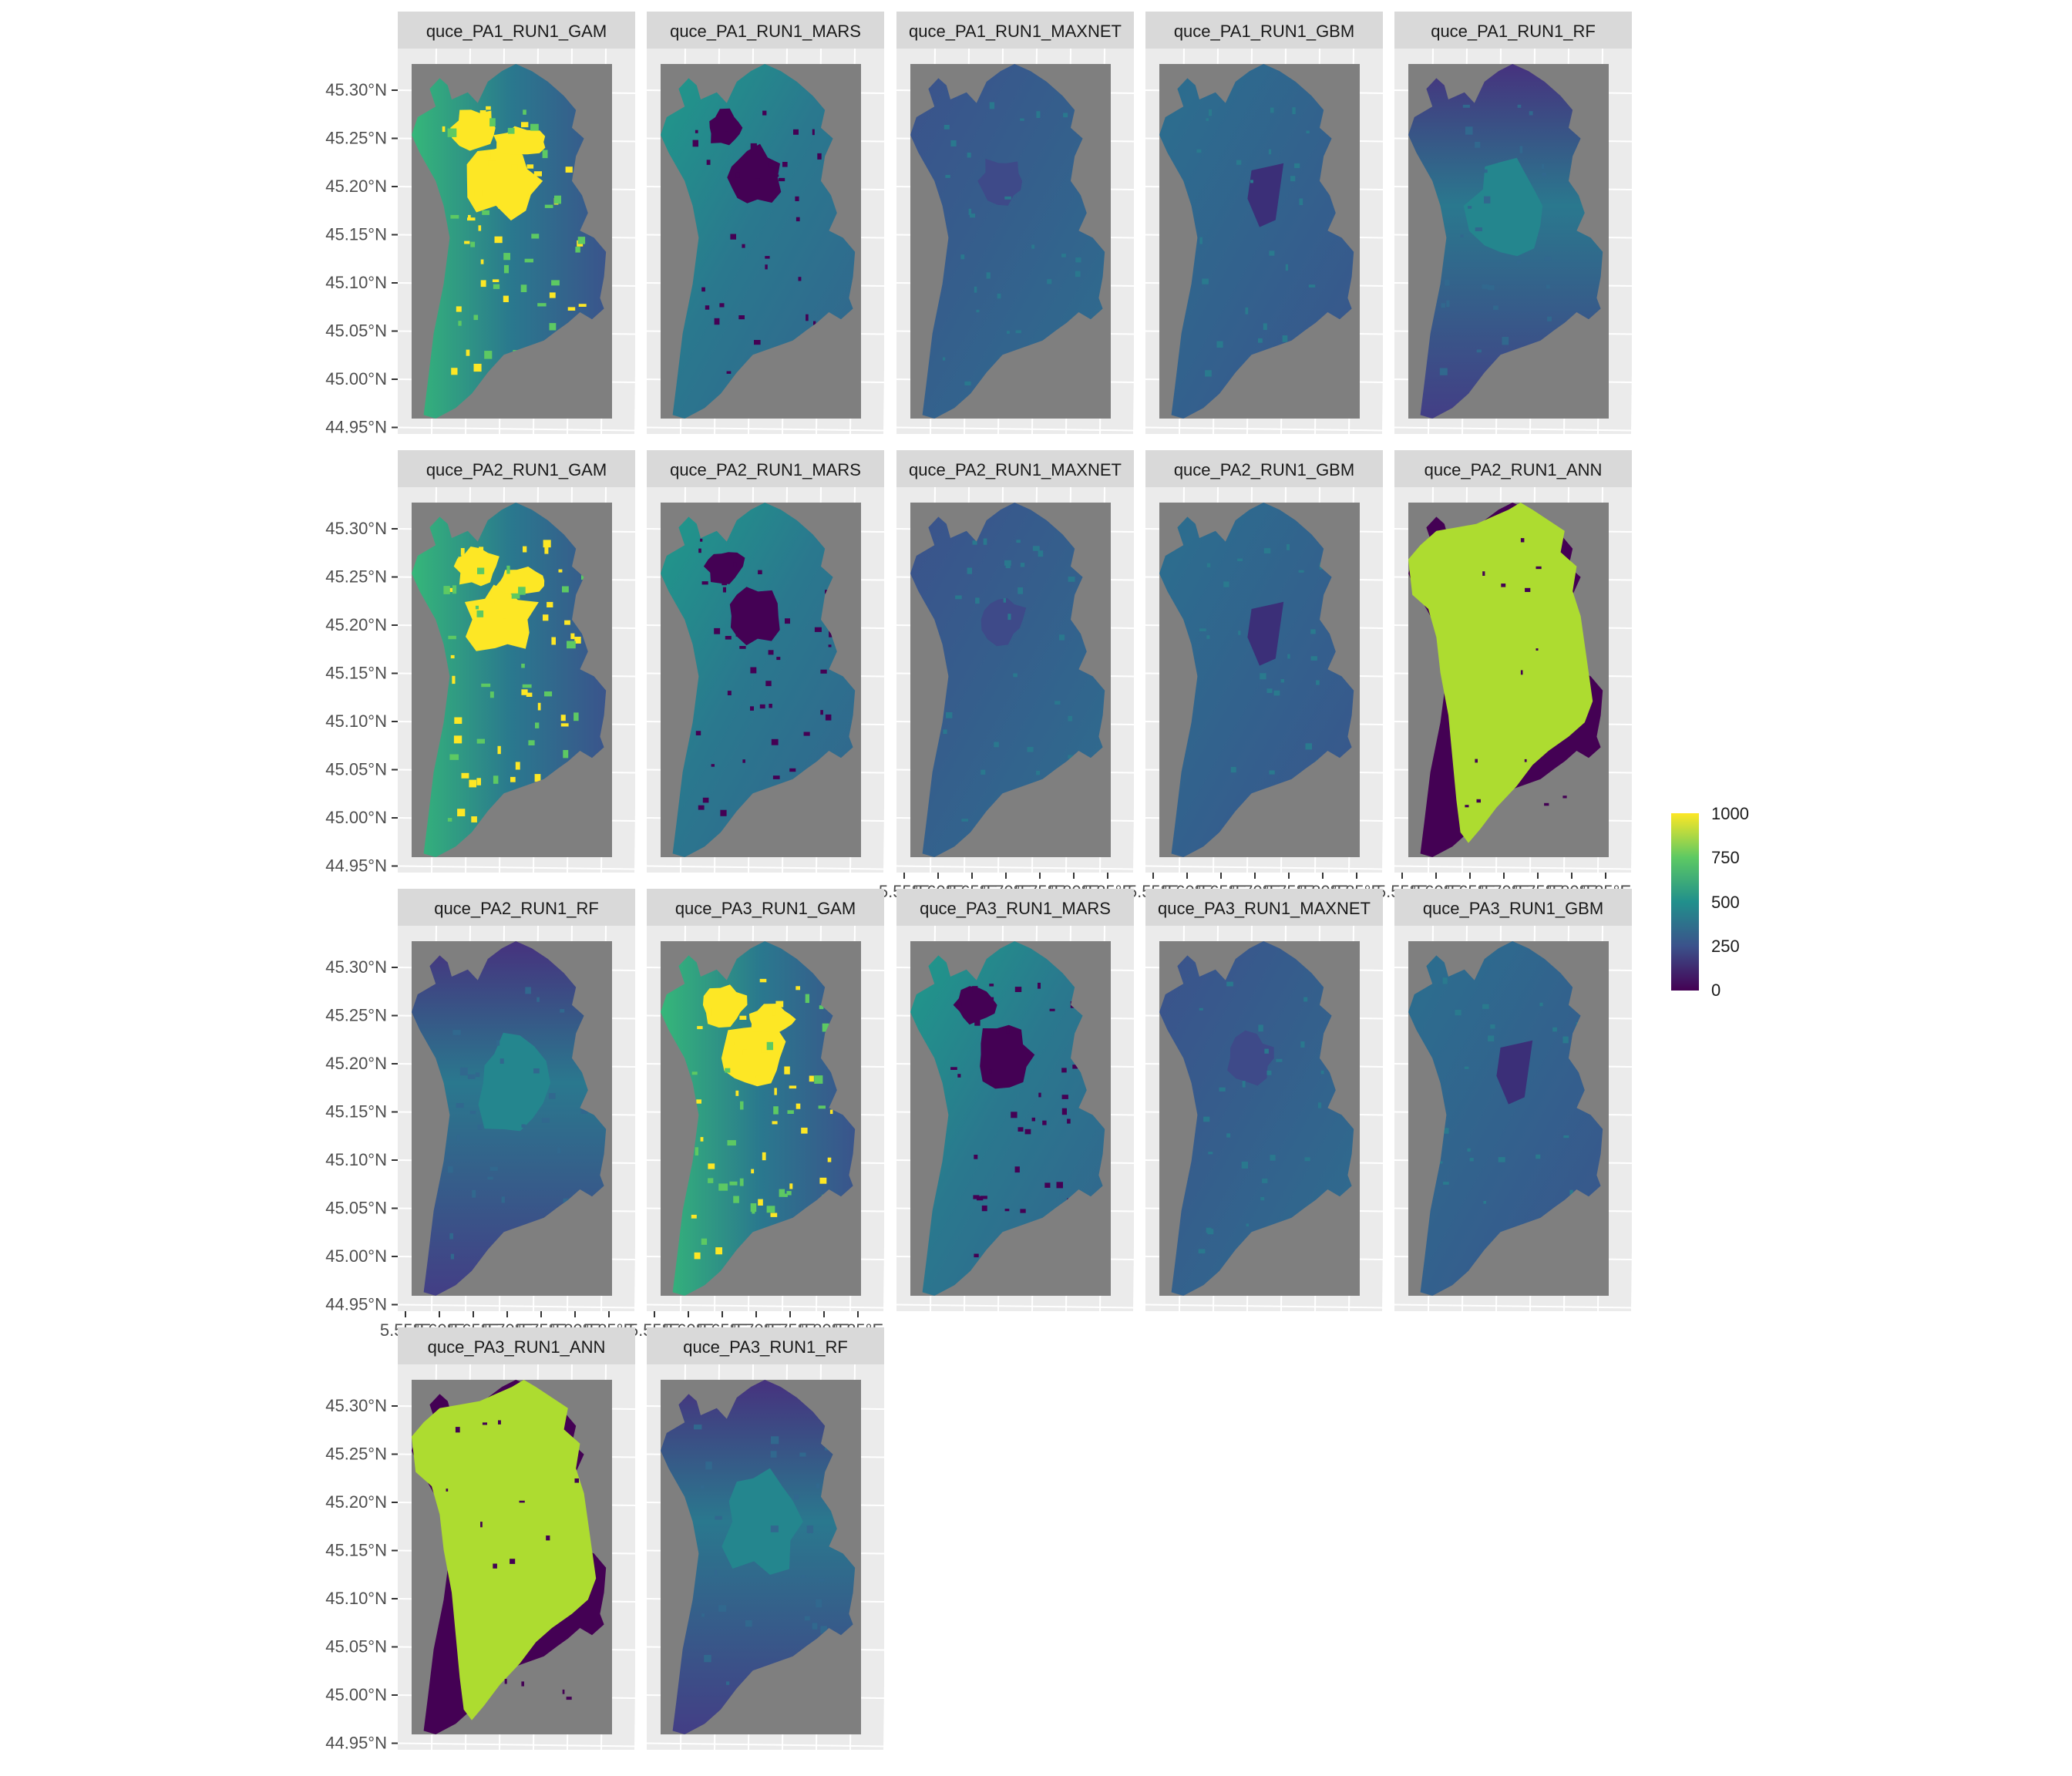 This screenshot has height=1776, width=2072. Describe the element at coordinates (1008, 1056) in the screenshot. I see `raster-low-patch` at that location.